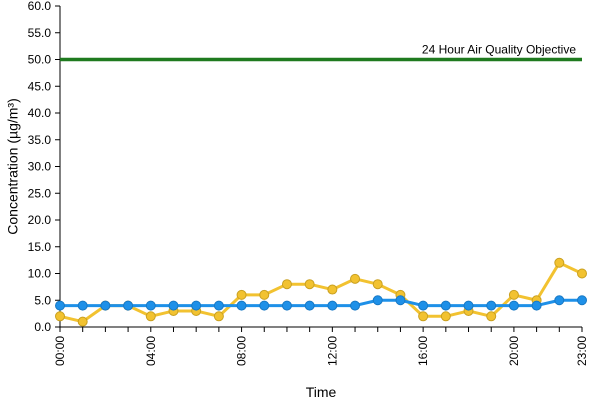 This screenshot has width=600, height=400. Describe the element at coordinates (321, 52) in the screenshot. I see `reference-line-group: 24 Hour Air Quality Objective` at that location.